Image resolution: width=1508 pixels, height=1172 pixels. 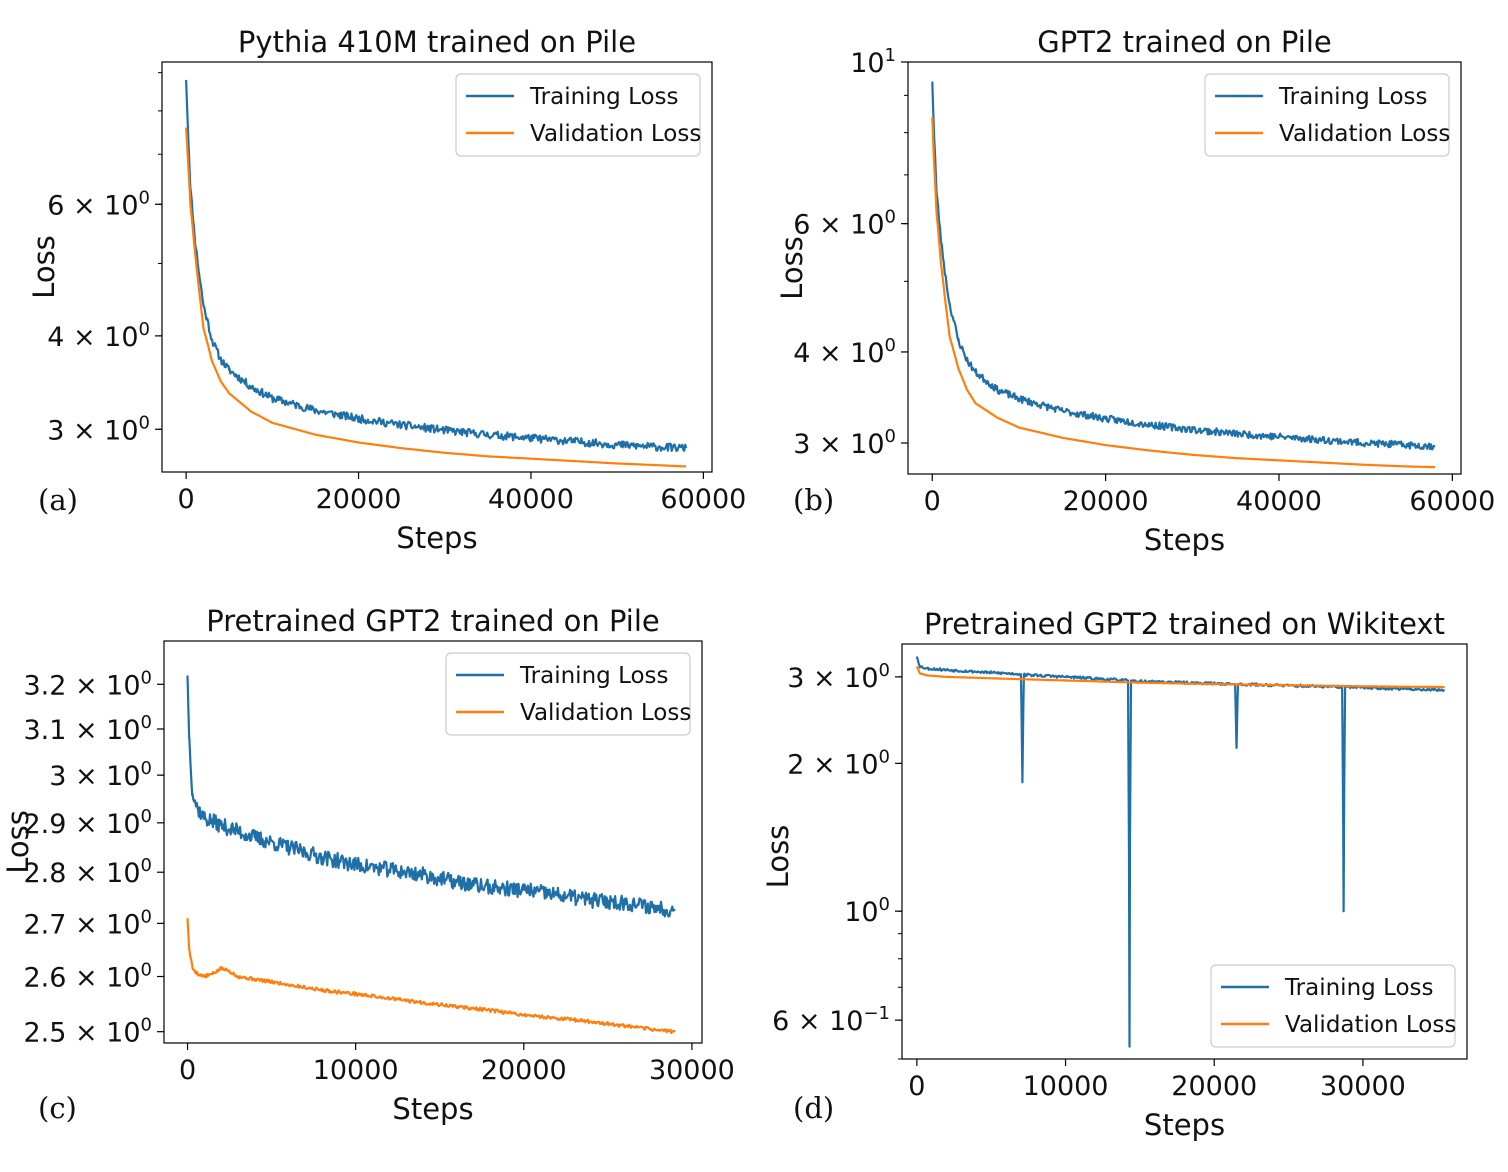 I want to click on chart-title: GPT2 trained on Pile, so click(x=1184, y=42).